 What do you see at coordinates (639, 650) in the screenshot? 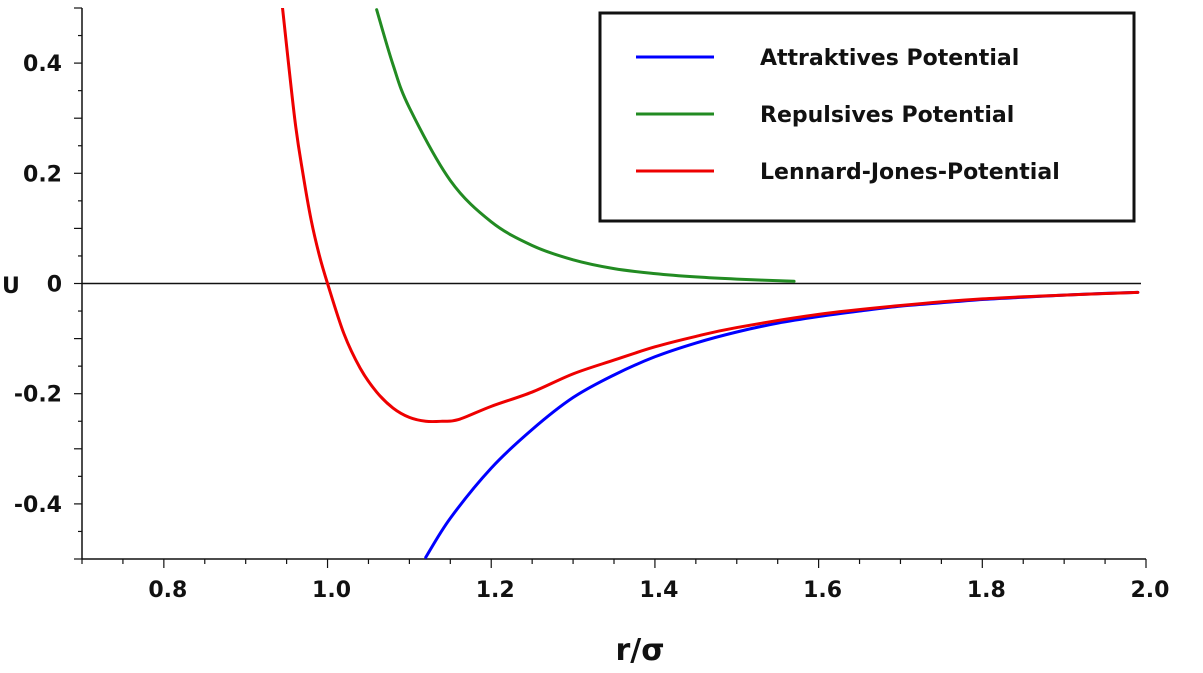
I see `x-axis-label: r/σ` at bounding box center [639, 650].